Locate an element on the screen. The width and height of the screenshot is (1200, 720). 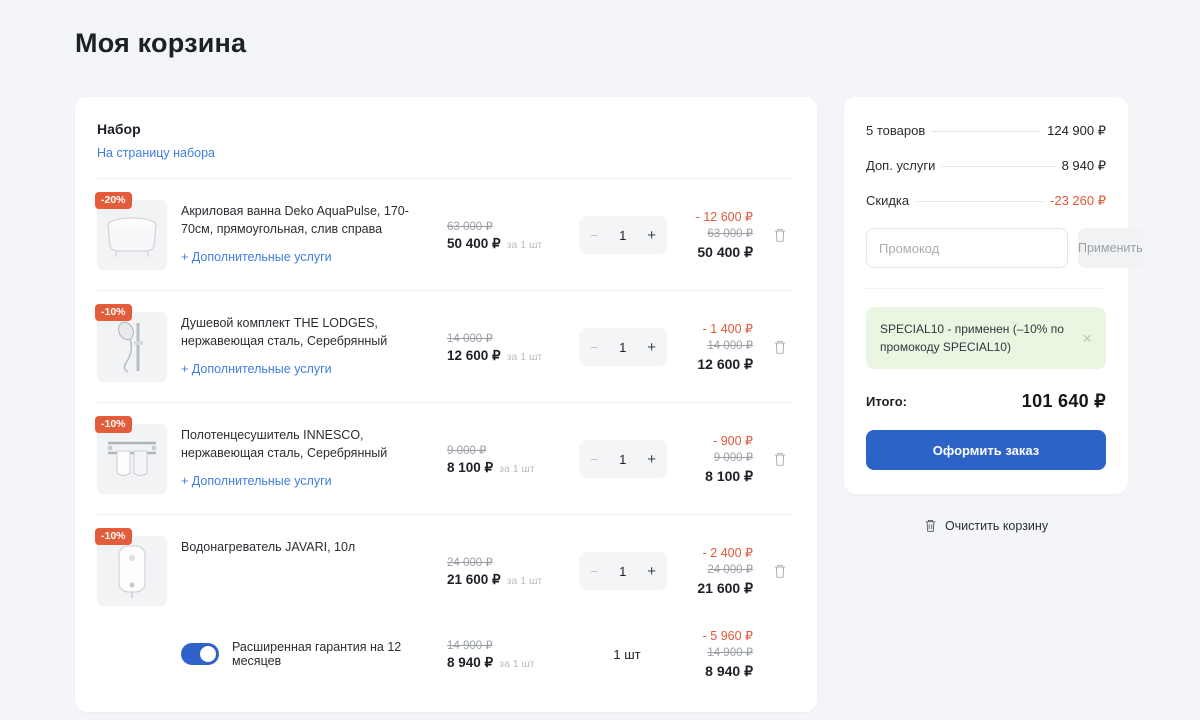
set-group-header: Набор На страницу набора is located at coordinates (445, 150).